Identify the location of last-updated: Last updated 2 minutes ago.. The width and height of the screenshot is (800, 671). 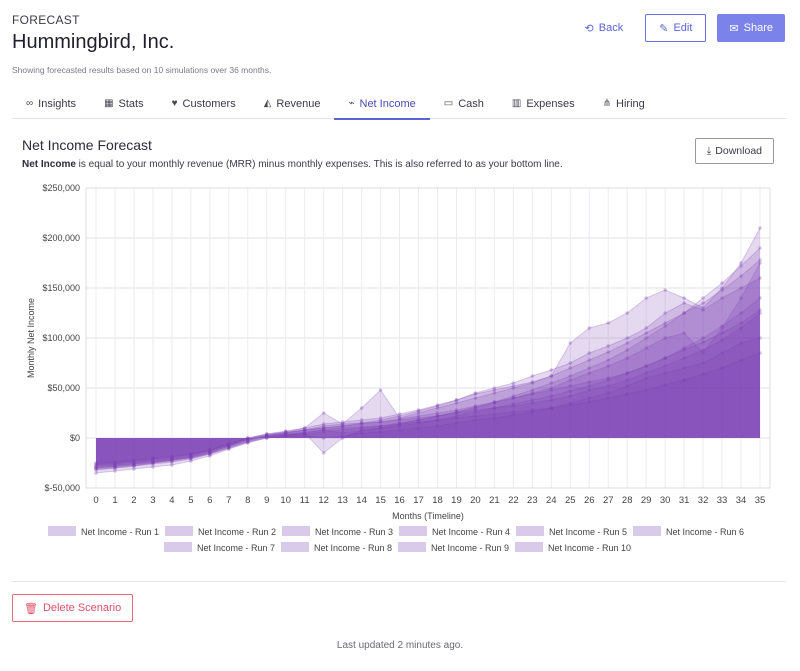
(400, 645).